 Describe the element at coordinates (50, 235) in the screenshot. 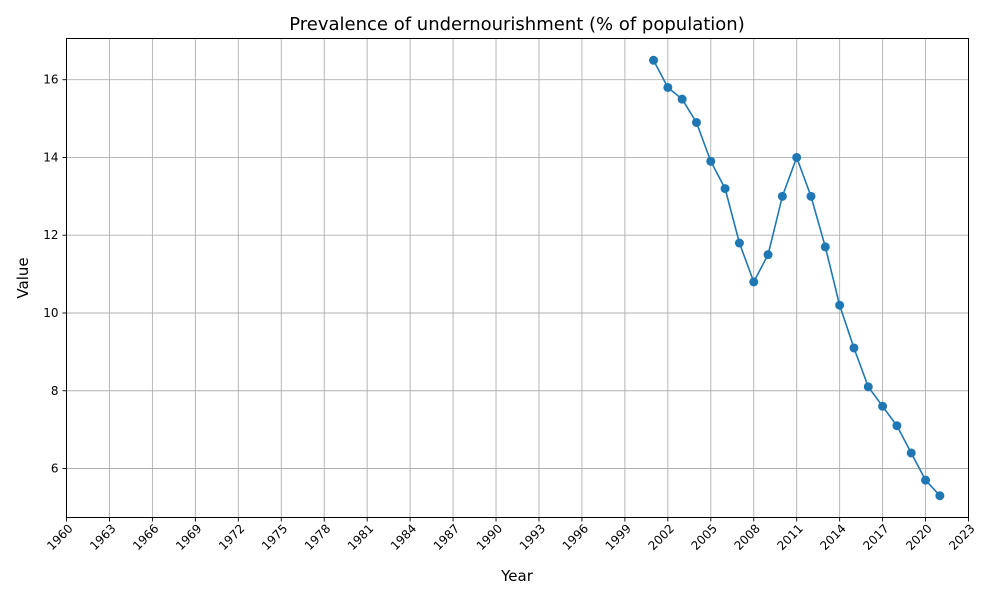

I see `y-tick-label: 12` at that location.